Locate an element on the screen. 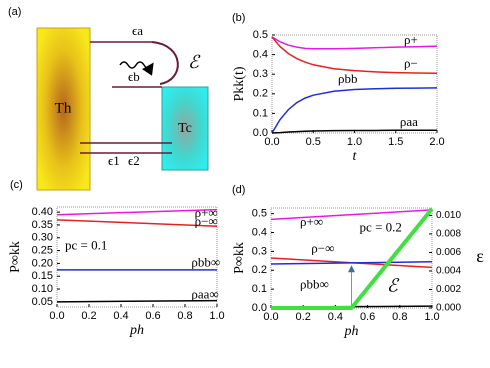 The width and height of the screenshot is (490, 368). y2-tick-label: 0.006 is located at coordinates (448, 252).